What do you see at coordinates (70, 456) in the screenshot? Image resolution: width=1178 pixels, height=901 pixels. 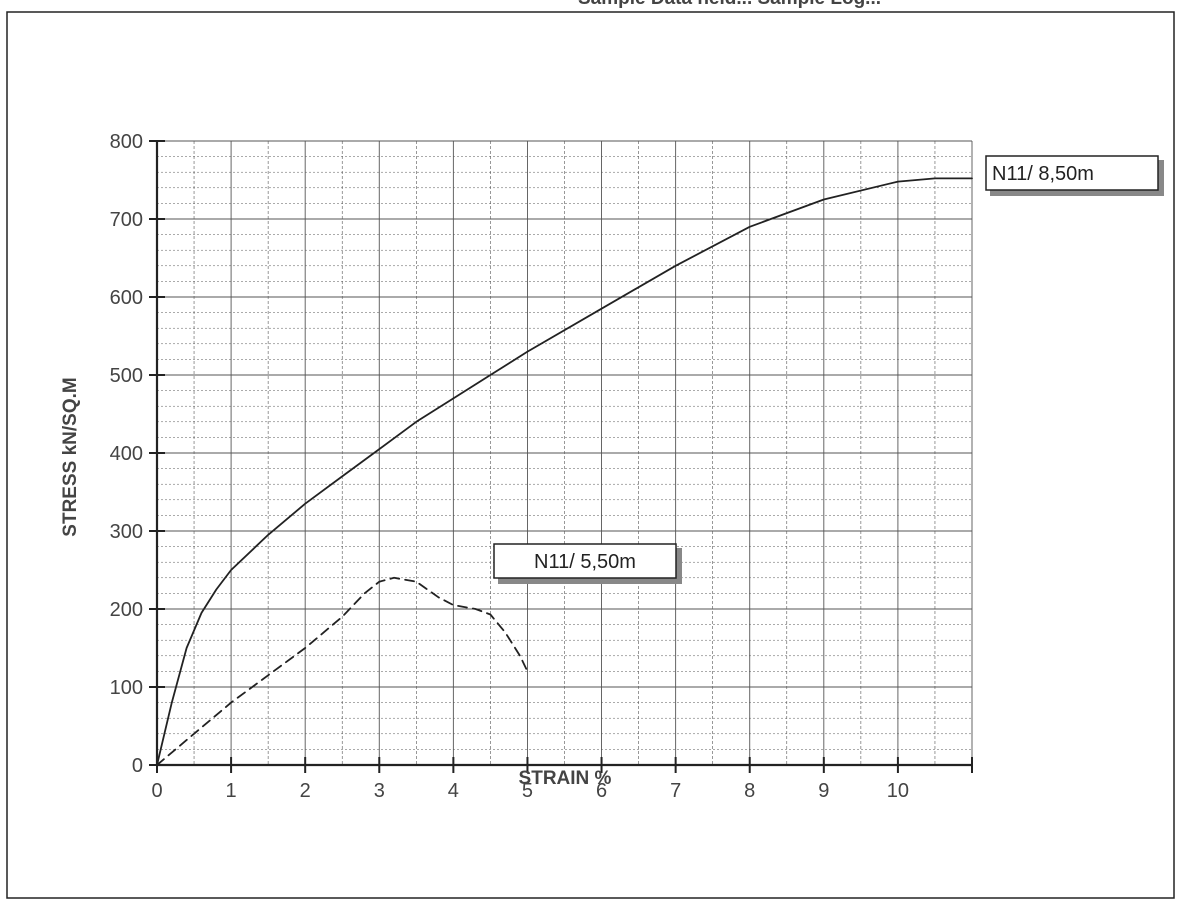 I see `y-axis-label: STRESS kN/SQ.M` at bounding box center [70, 456].